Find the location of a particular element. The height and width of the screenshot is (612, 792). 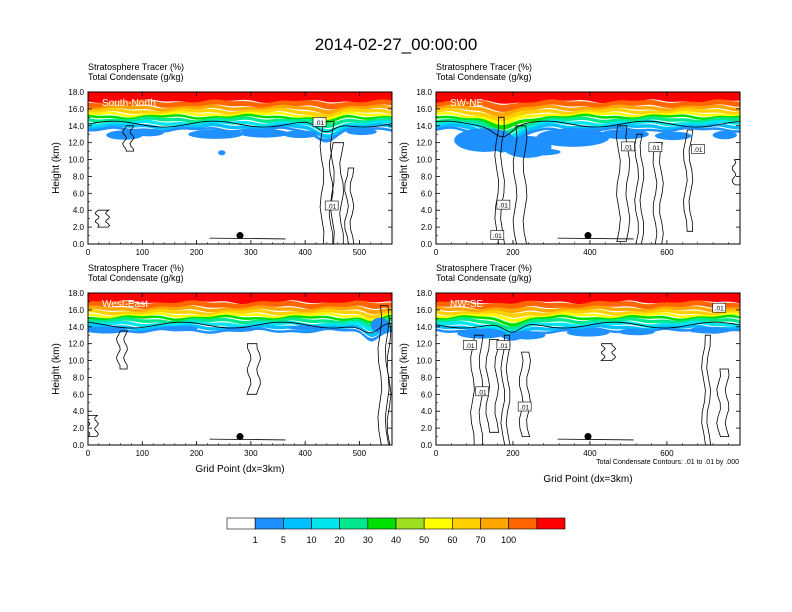

y-tick-label: 16.0 is located at coordinates (76, 310).